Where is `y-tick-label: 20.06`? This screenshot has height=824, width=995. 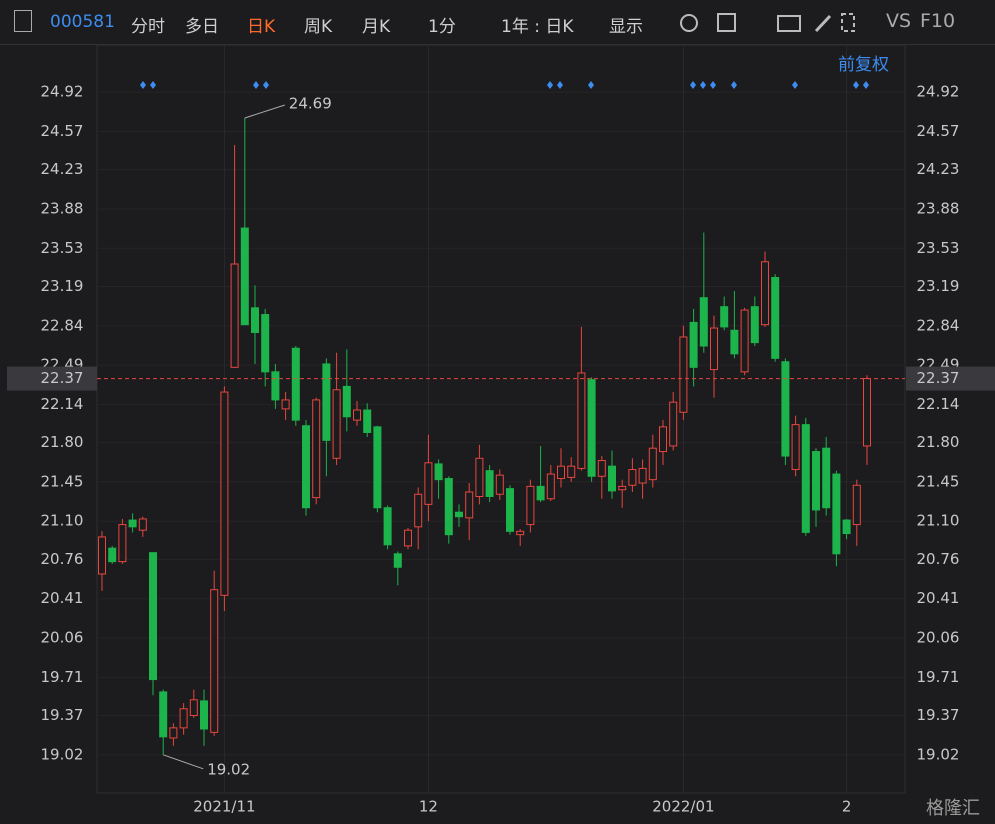
y-tick-label: 20.06 is located at coordinates (62, 638).